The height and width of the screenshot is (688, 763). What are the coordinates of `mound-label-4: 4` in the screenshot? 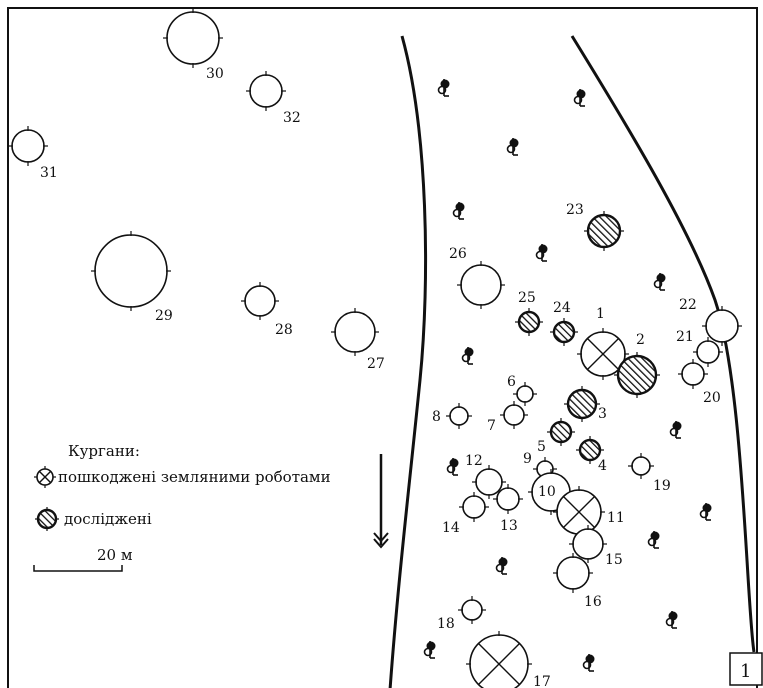 It's located at (602, 466).